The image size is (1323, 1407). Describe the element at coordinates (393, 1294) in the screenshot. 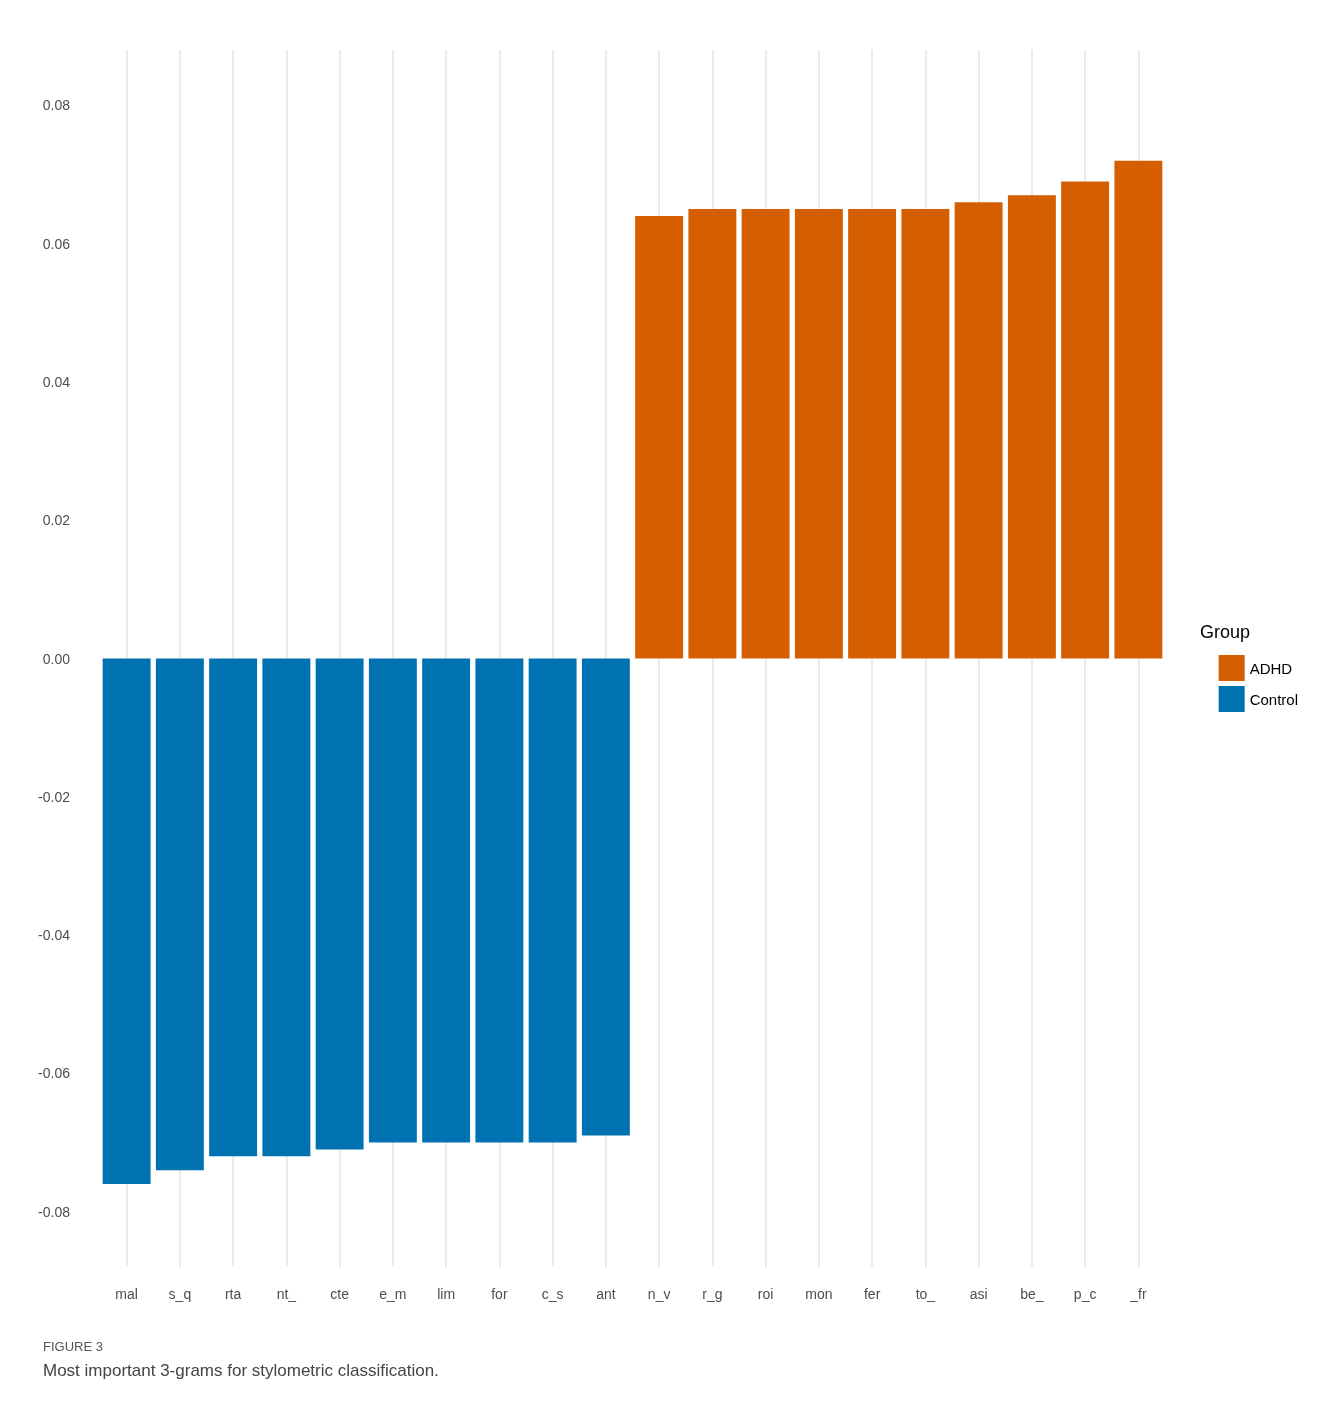

I see `x-tick-label: e_m` at that location.